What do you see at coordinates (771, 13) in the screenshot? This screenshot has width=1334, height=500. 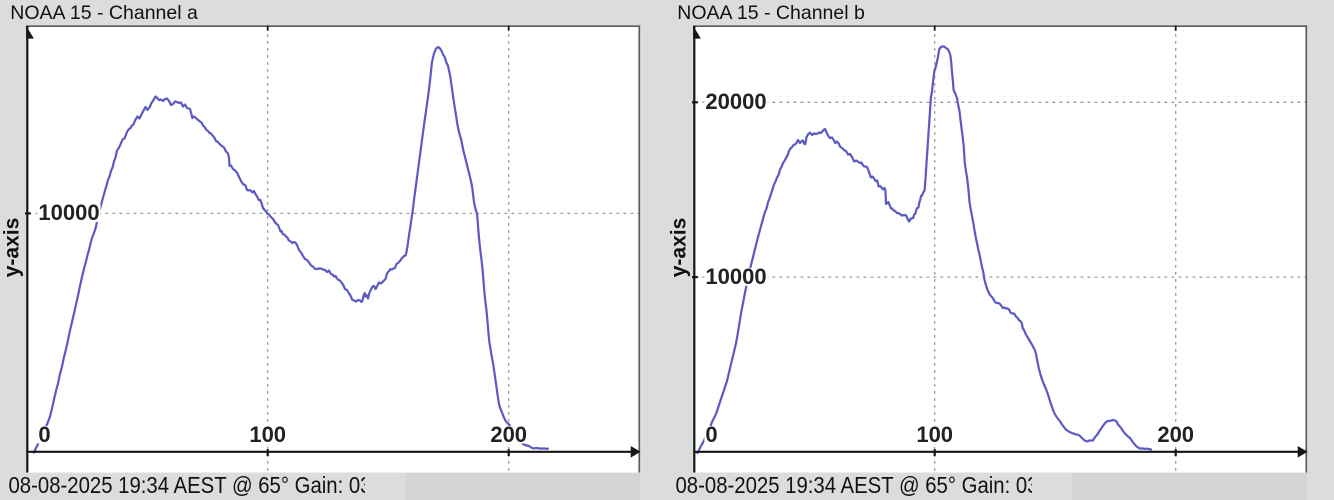 I see `svg-text: NOAA 15 - Channel b` at bounding box center [771, 13].